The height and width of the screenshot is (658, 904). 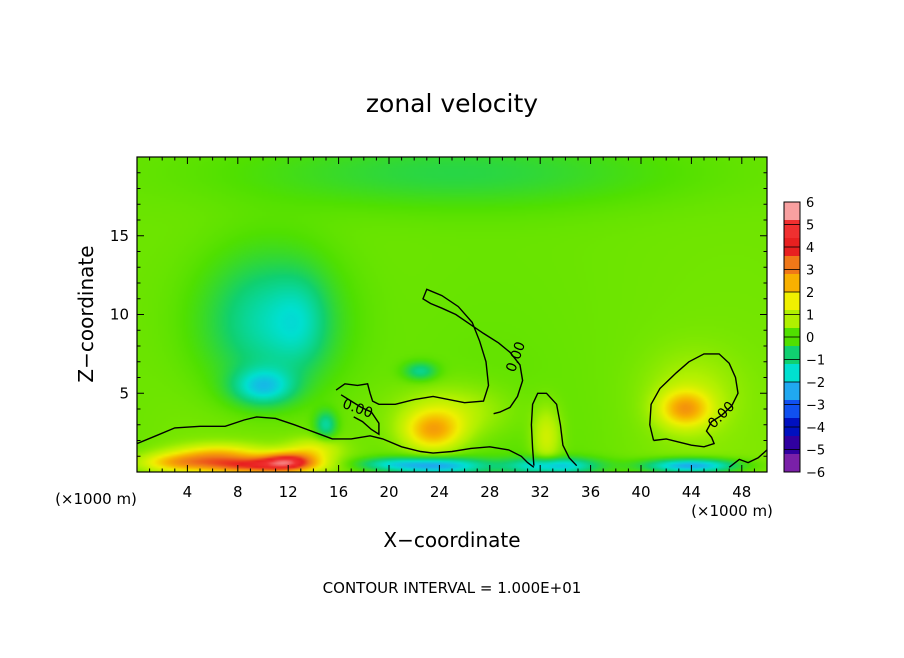 I want to click on zero-contour-column, so click(x=554, y=429).